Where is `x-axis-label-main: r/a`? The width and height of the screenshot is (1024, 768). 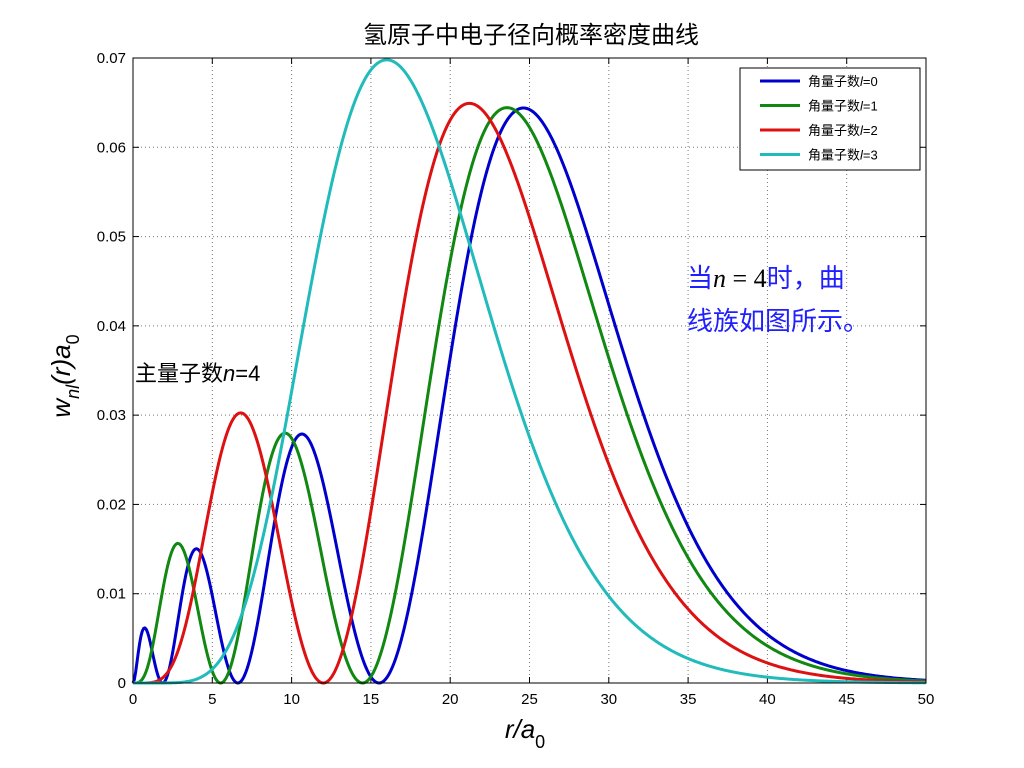
x-axis-label-main: r/a is located at coordinates (520, 729).